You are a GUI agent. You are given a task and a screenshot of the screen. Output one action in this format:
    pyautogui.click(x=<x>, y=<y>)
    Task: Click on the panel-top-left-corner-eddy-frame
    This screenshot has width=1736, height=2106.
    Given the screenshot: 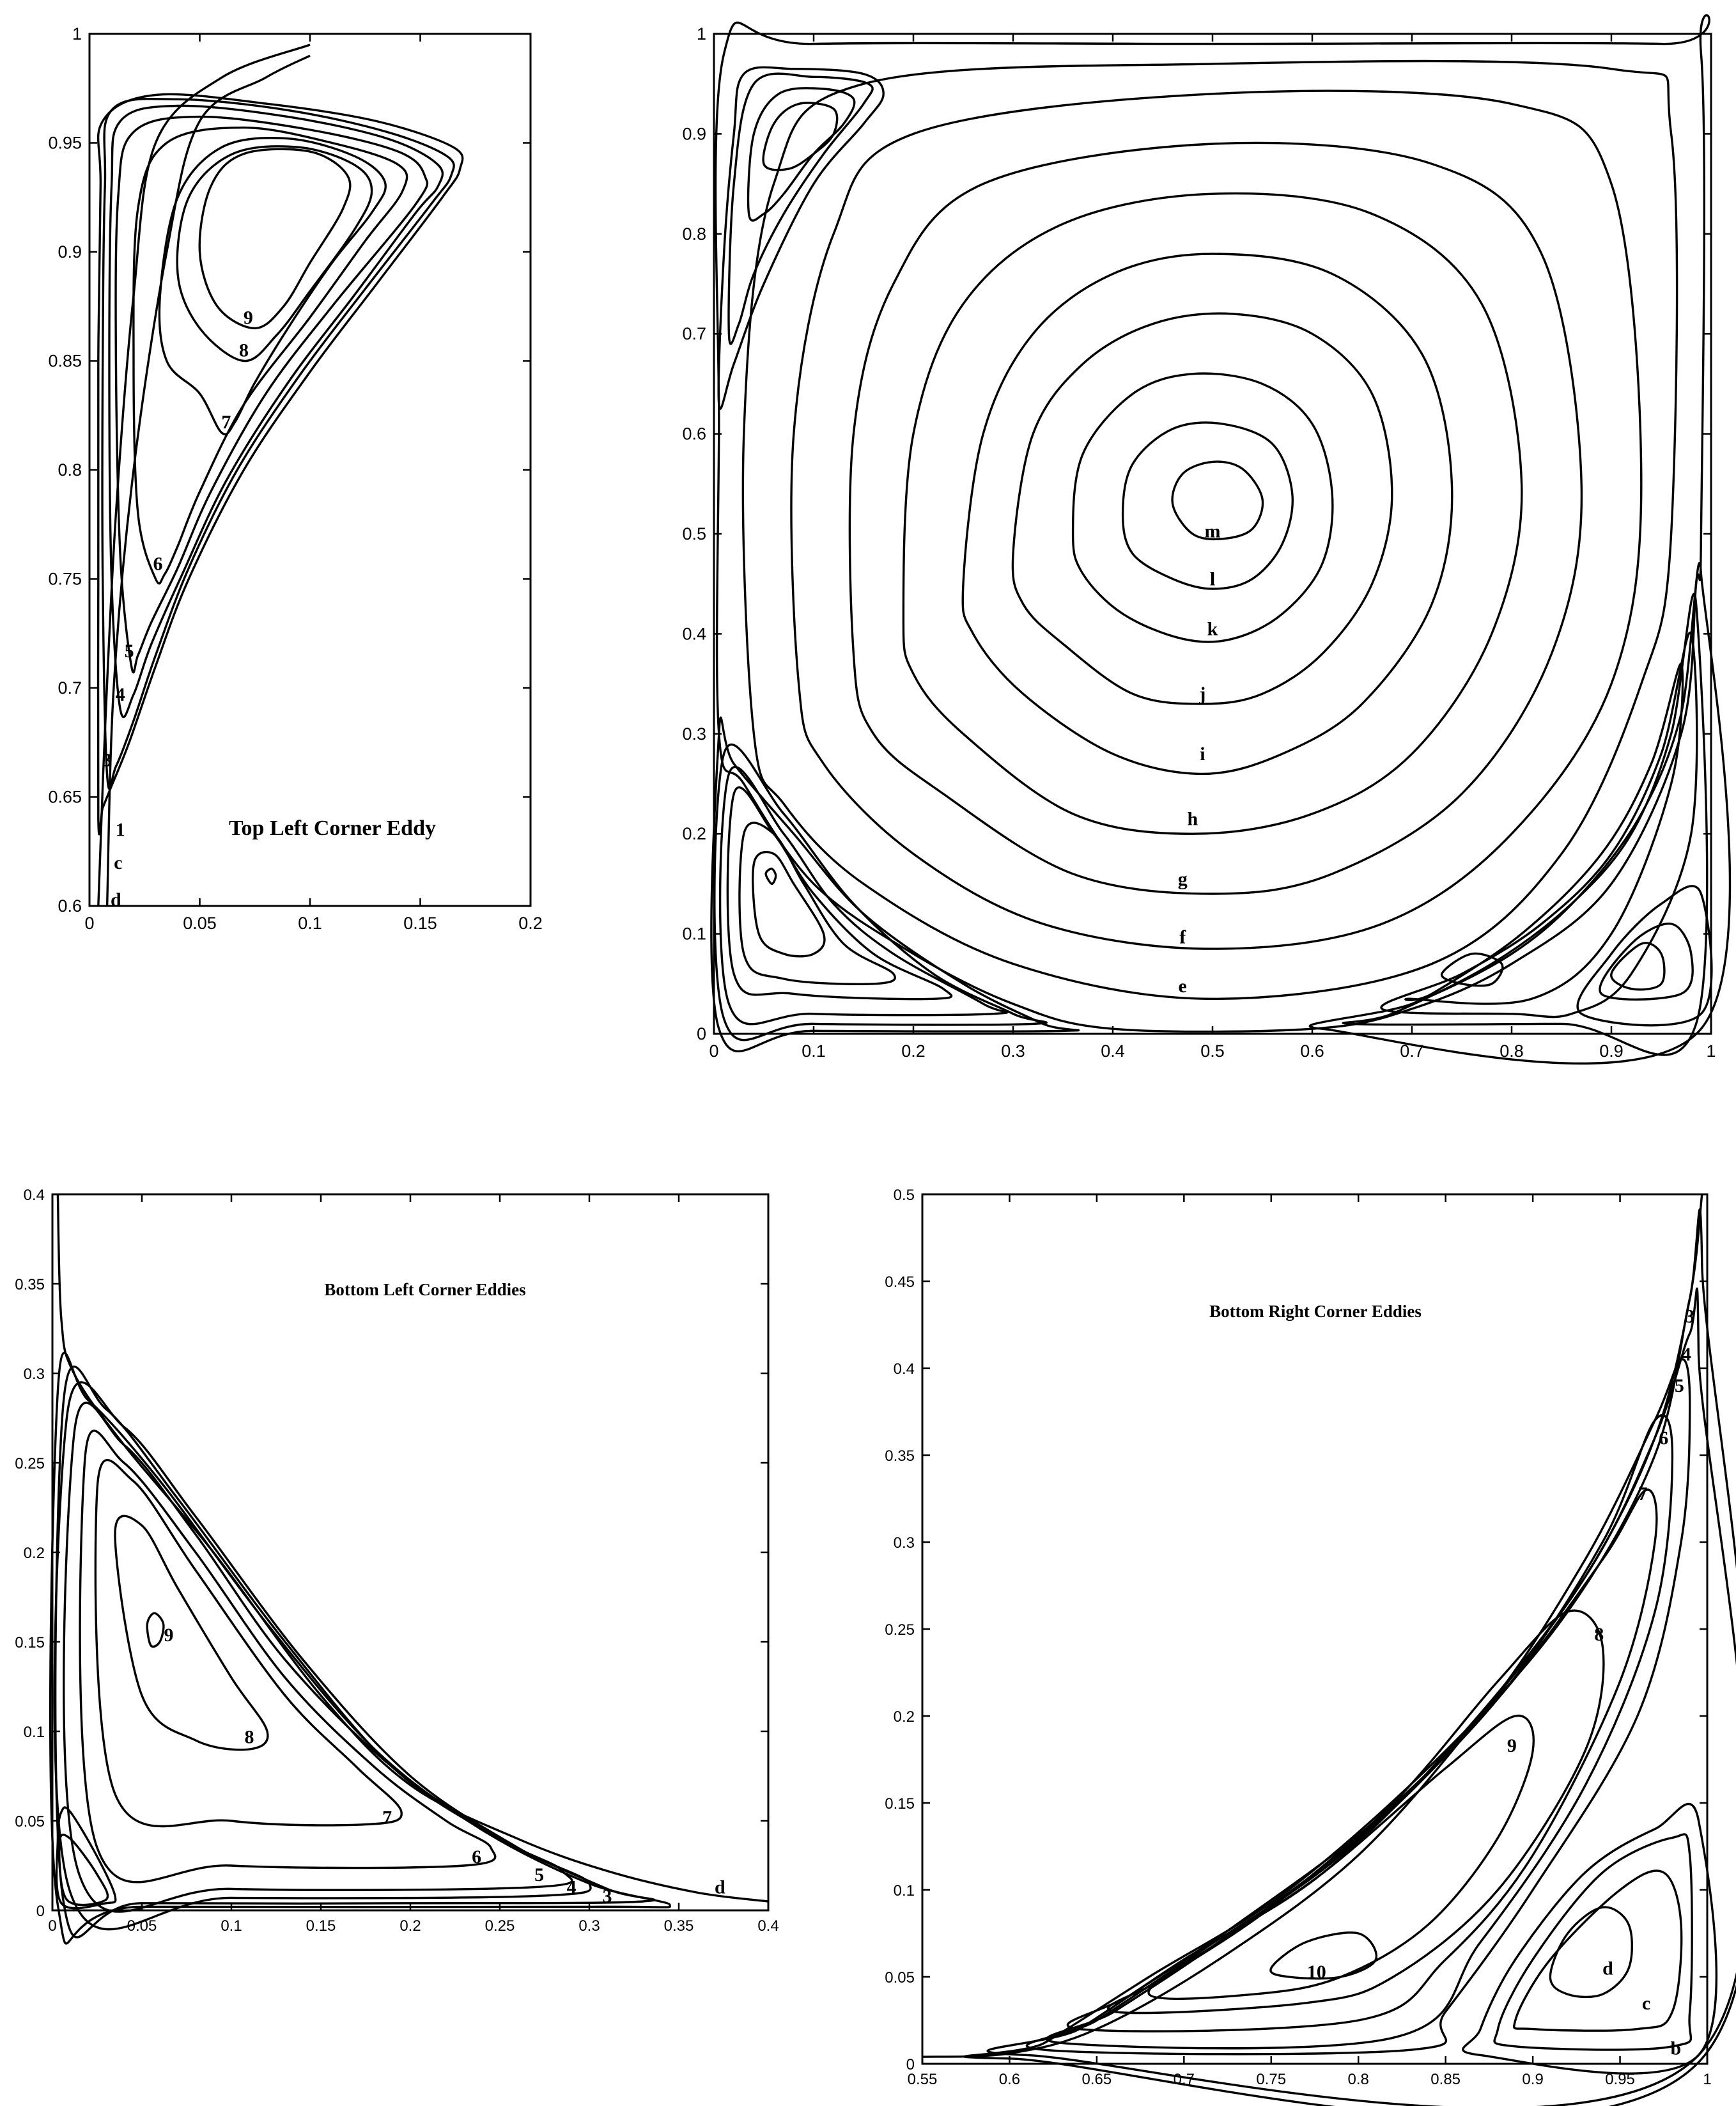 What is the action you would take?
    pyautogui.click(x=310, y=470)
    